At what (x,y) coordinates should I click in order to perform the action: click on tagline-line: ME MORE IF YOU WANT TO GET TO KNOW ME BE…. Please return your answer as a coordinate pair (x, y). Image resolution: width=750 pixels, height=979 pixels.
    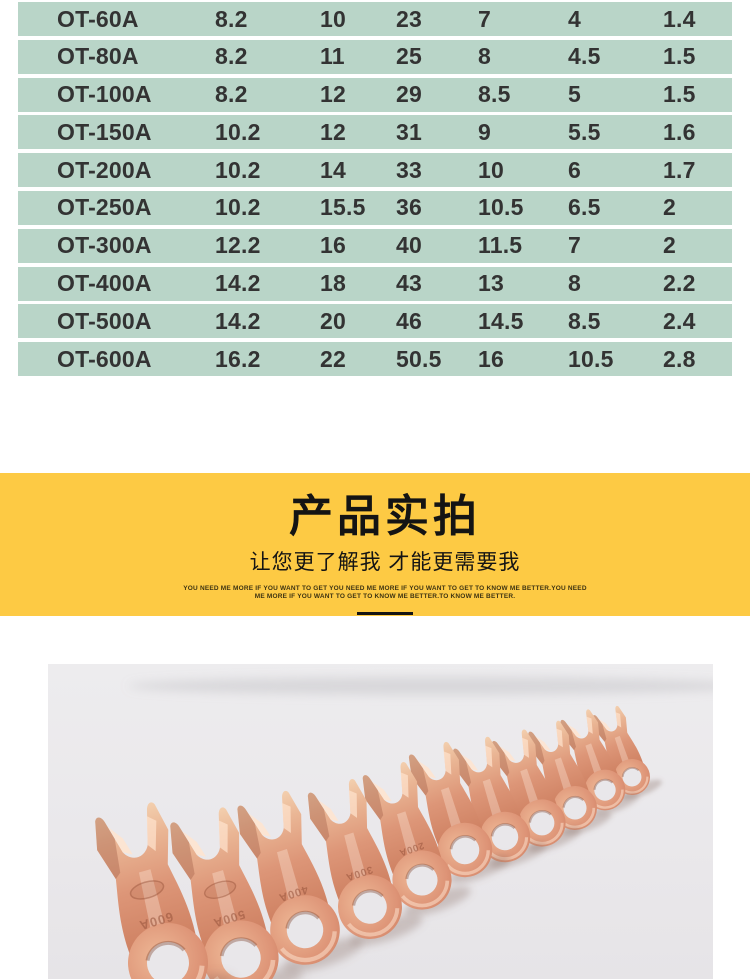
    Looking at the image, I should click on (385, 596).